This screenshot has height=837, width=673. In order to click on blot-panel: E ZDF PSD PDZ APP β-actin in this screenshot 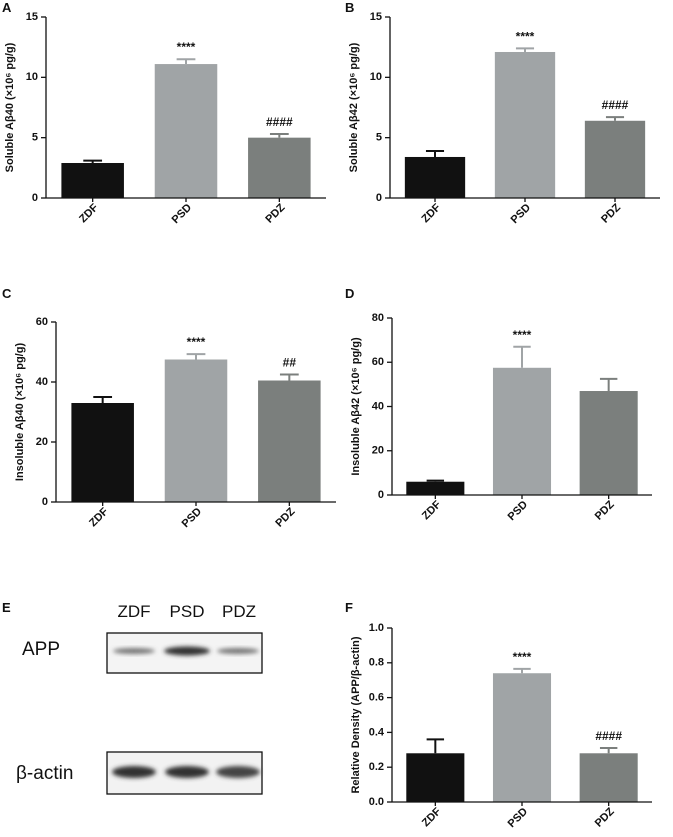, I will do `click(132, 697)`.